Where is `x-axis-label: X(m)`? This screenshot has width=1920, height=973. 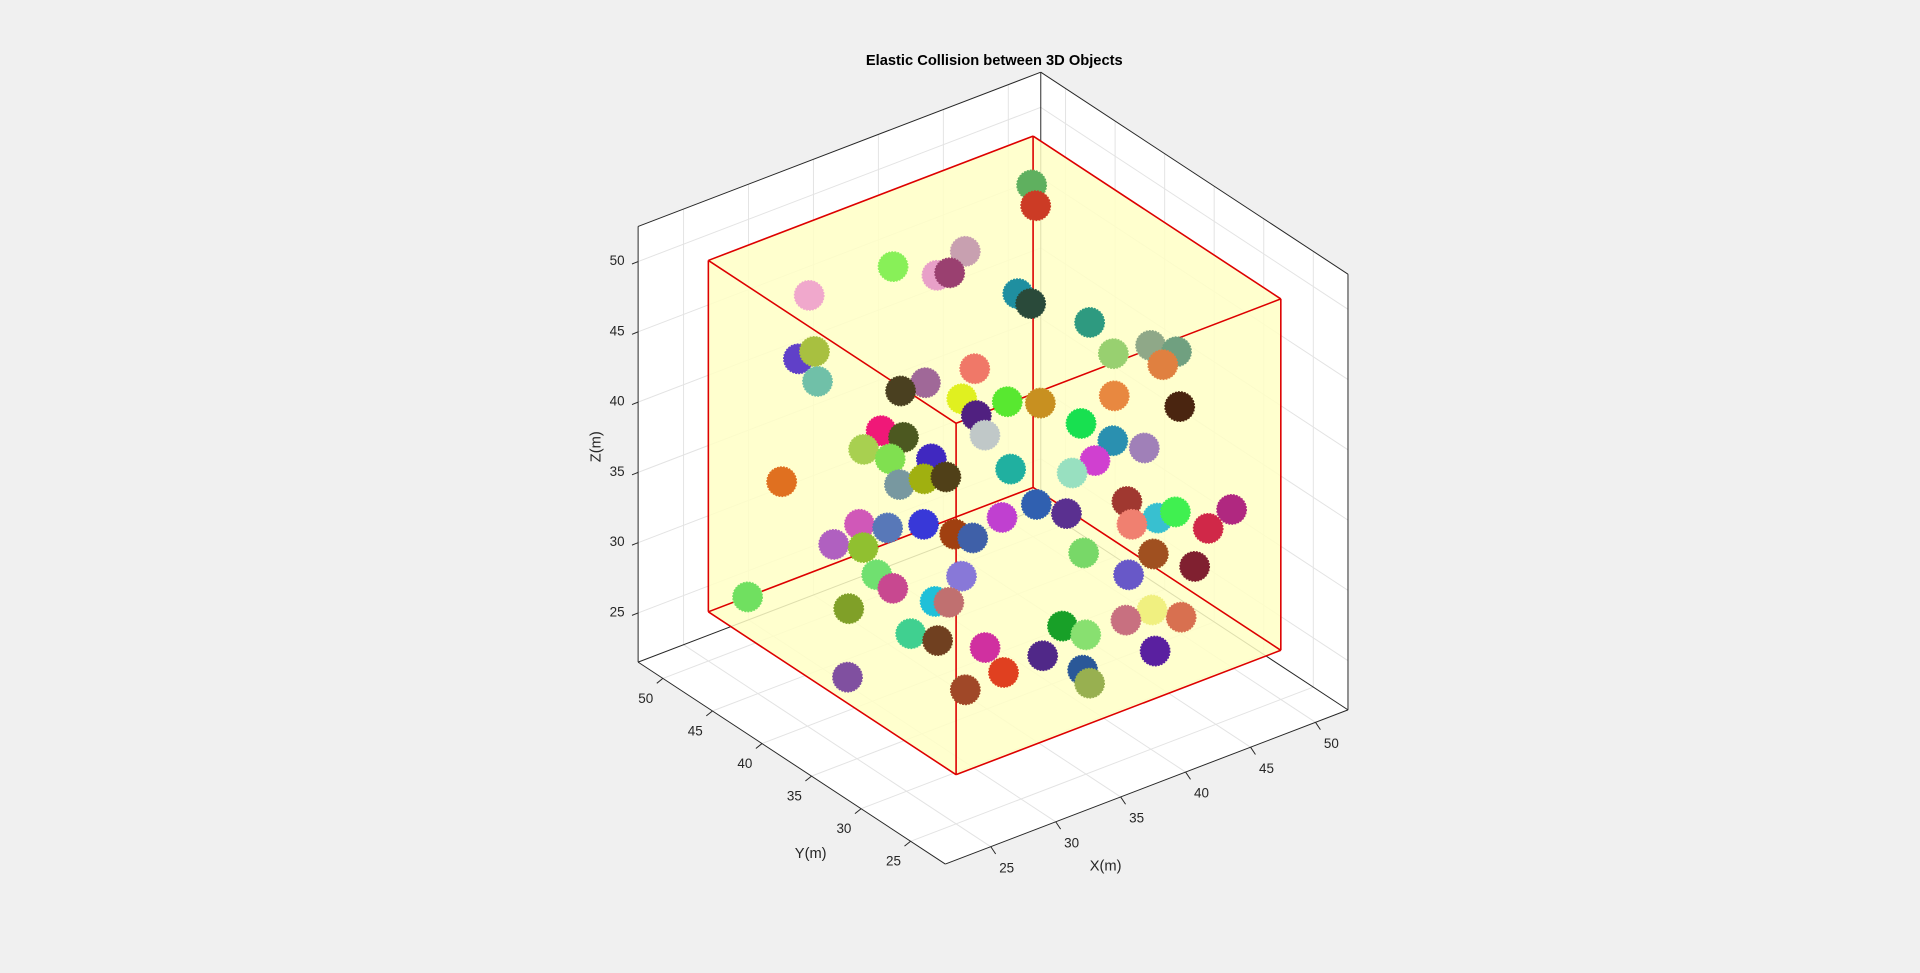
x-axis-label: X(m) is located at coordinates (1106, 866).